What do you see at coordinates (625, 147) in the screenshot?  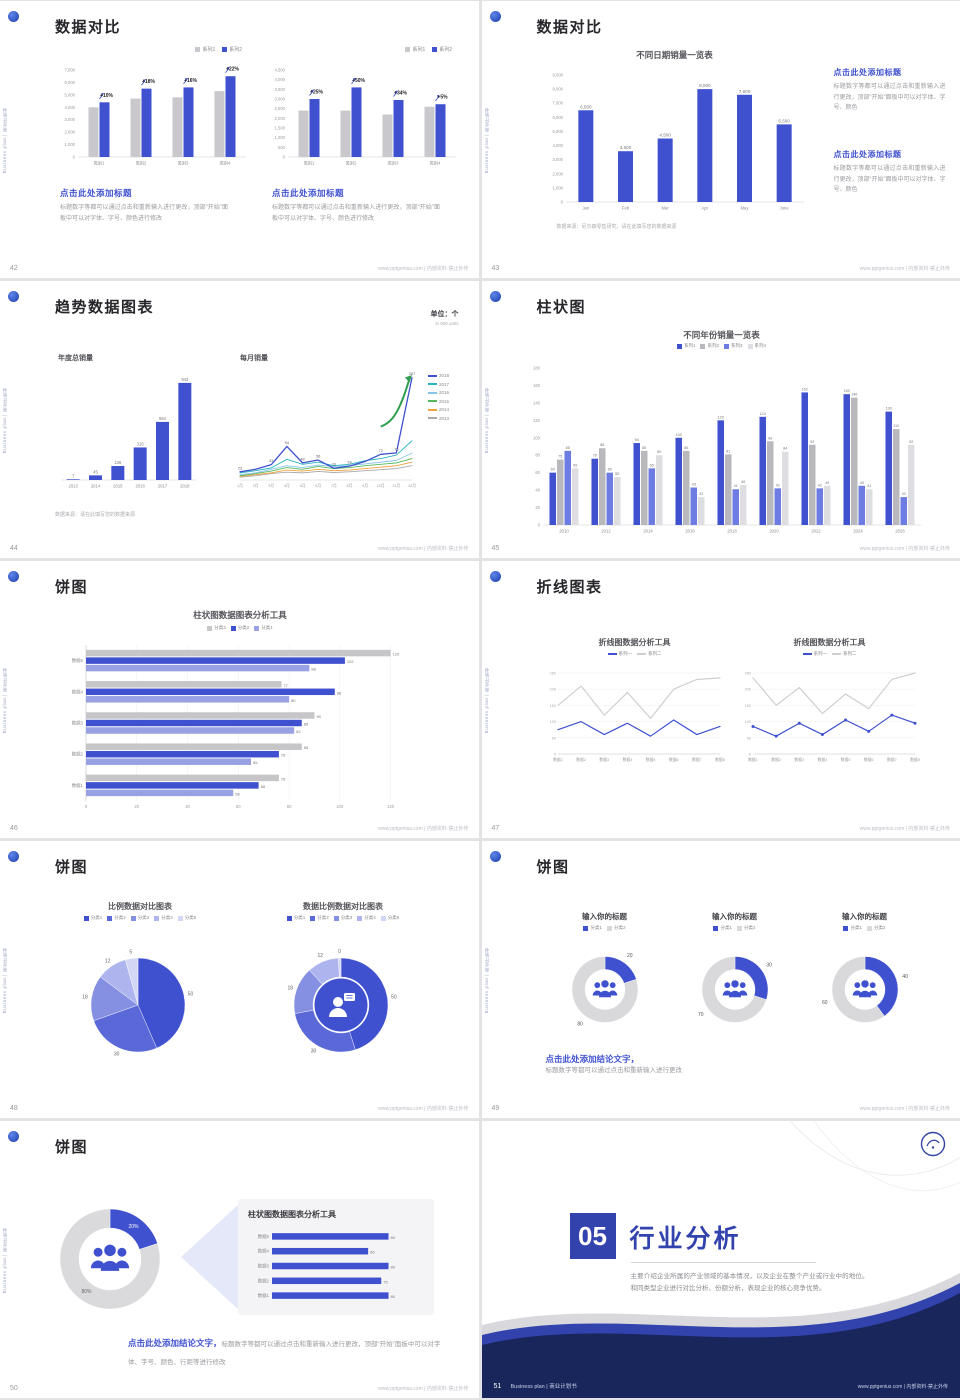 I see `svg-text: 3,600` at bounding box center [625, 147].